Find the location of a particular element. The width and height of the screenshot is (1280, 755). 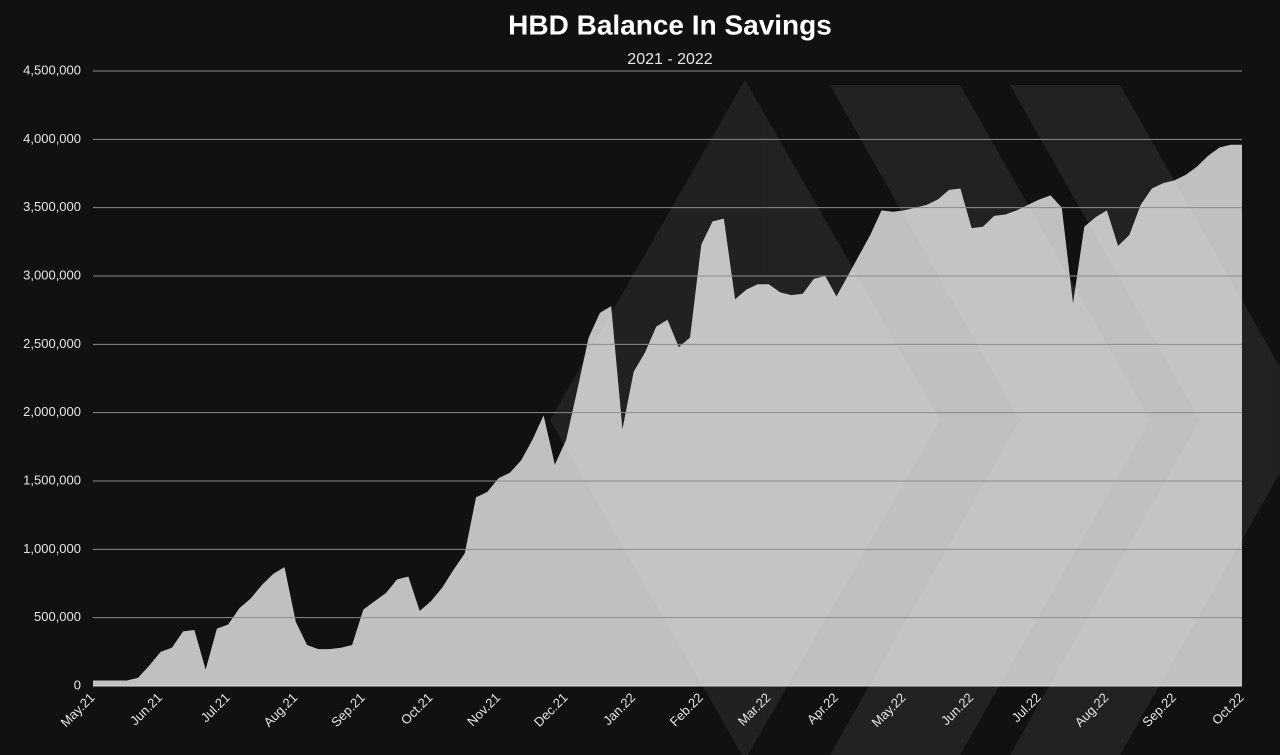

y-tick-label: 1,000,000 is located at coordinates (52, 548).